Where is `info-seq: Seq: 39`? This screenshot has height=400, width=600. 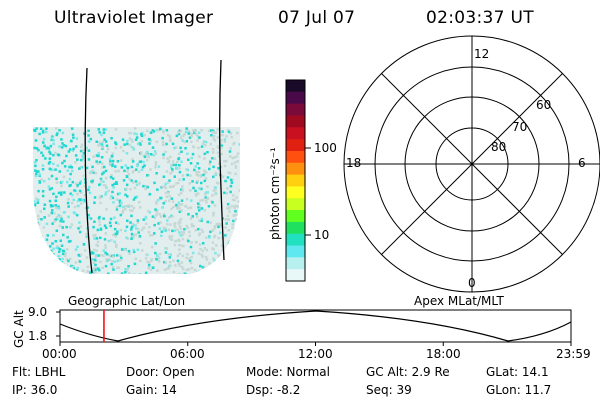 info-seq: Seq: 39 is located at coordinates (389, 390).